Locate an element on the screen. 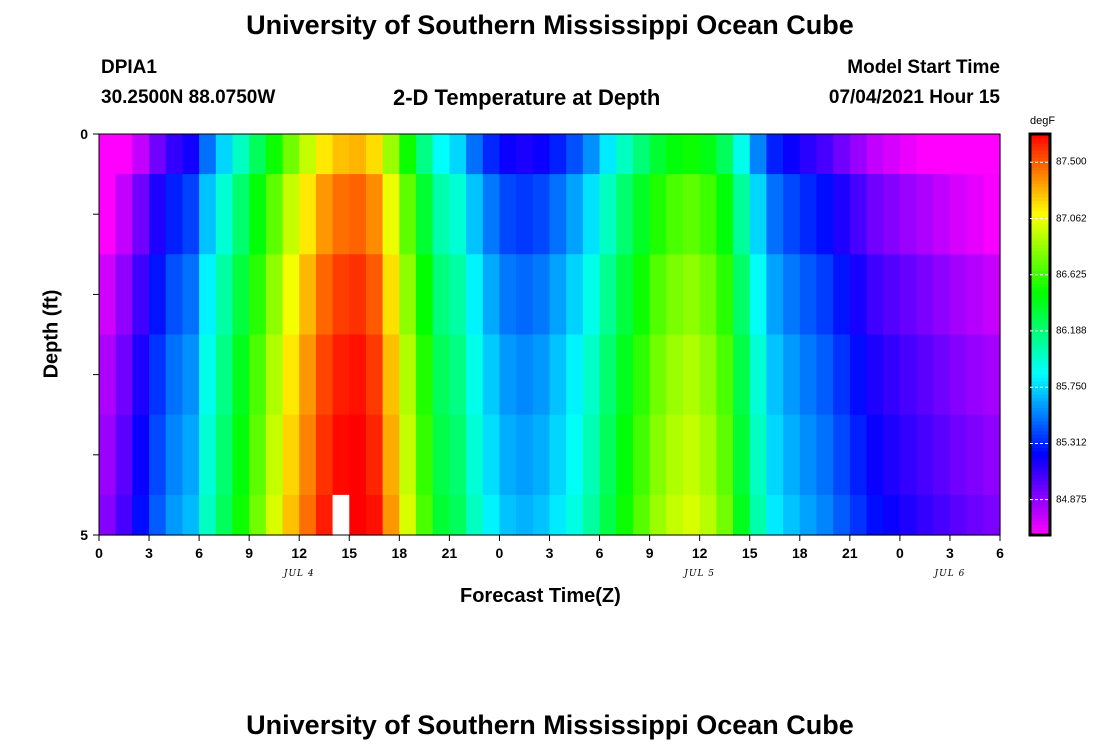  date-label: JUL 5 is located at coordinates (700, 574).